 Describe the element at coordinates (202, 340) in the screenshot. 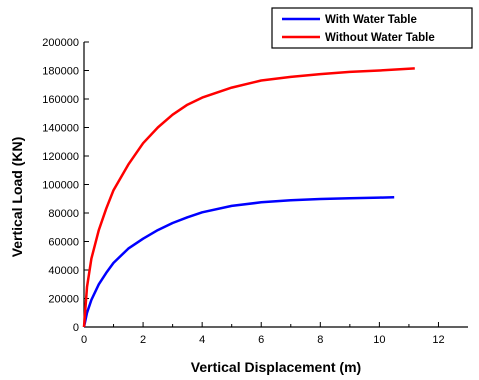

I see `x-tick-label: 4` at that location.